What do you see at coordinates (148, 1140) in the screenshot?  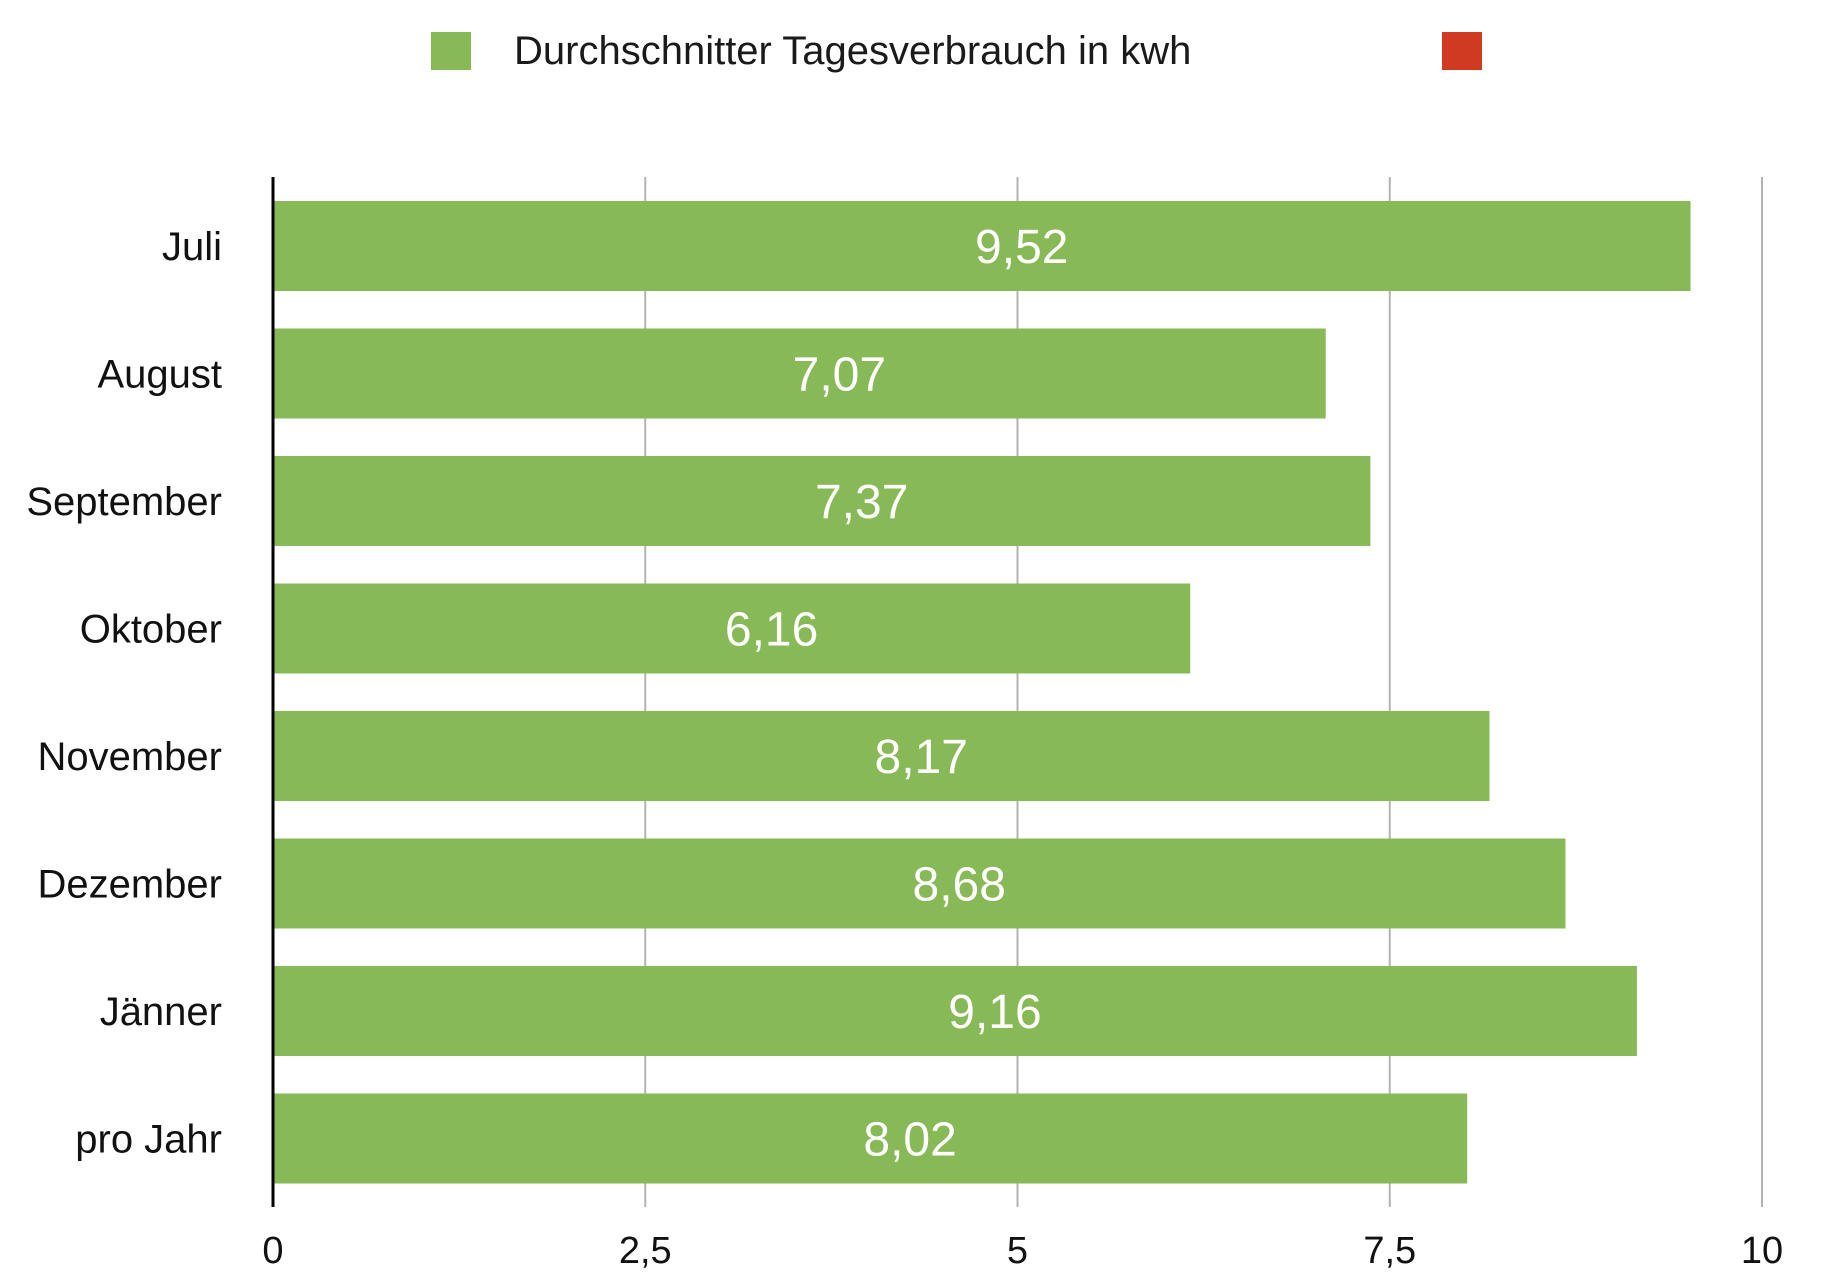 I see `category-label: pro Jahr` at bounding box center [148, 1140].